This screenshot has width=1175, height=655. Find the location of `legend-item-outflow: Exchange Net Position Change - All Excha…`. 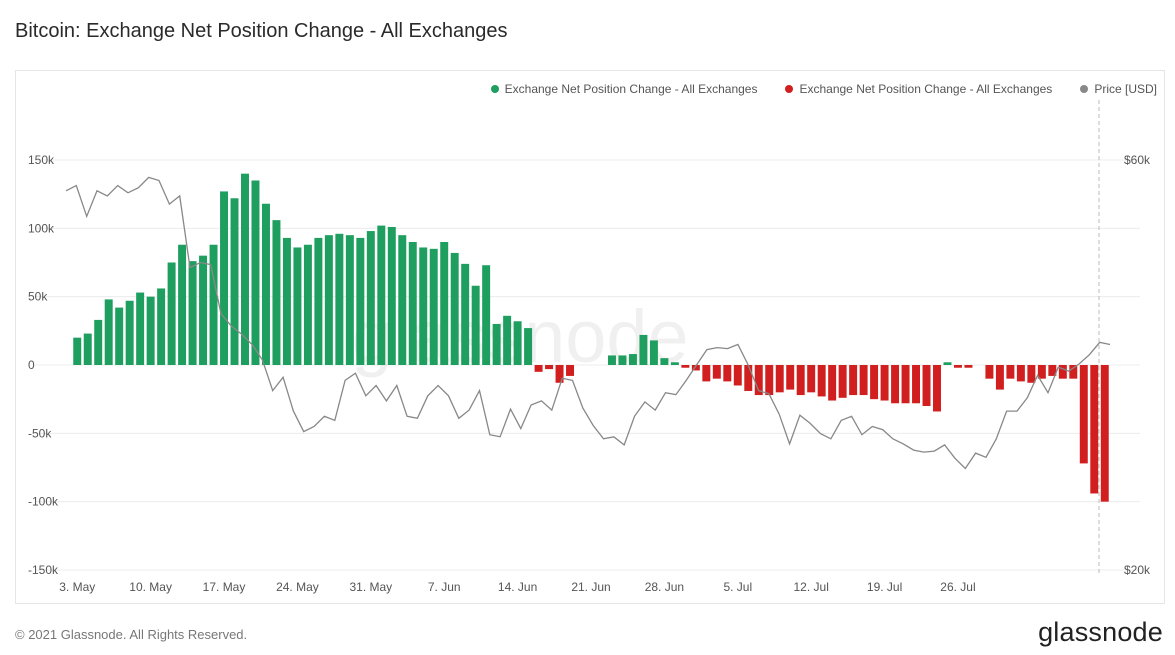

legend-item-outflow: Exchange Net Position Change - All Excha… is located at coordinates (918, 89).